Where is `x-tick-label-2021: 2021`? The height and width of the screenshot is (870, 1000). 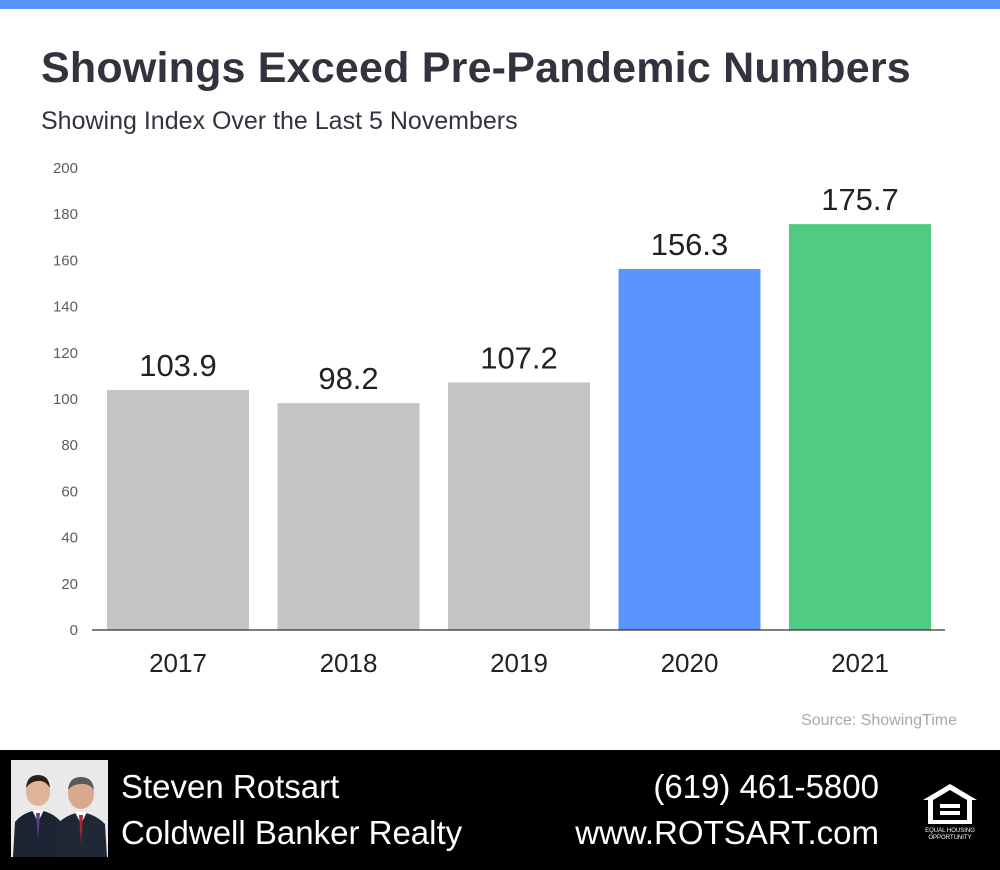
x-tick-label-2021: 2021 is located at coordinates (860, 663).